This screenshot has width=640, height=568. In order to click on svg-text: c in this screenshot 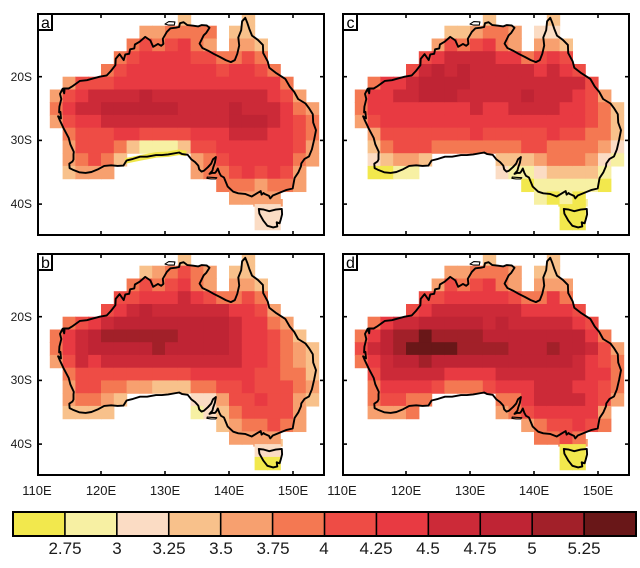, I will do `click(351, 23)`.